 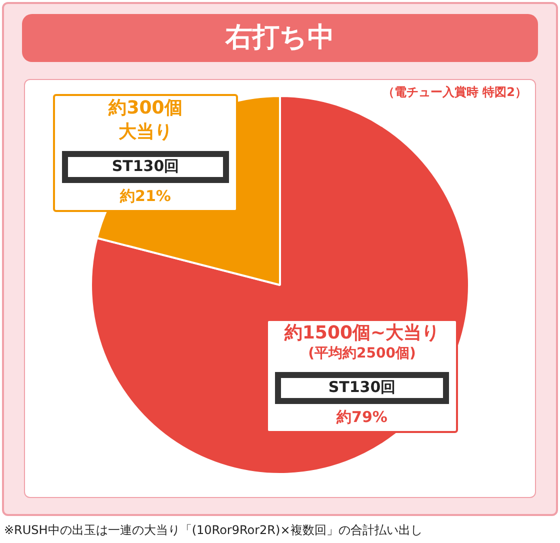 I want to click on data-label: 約21%, so click(x=145, y=195).